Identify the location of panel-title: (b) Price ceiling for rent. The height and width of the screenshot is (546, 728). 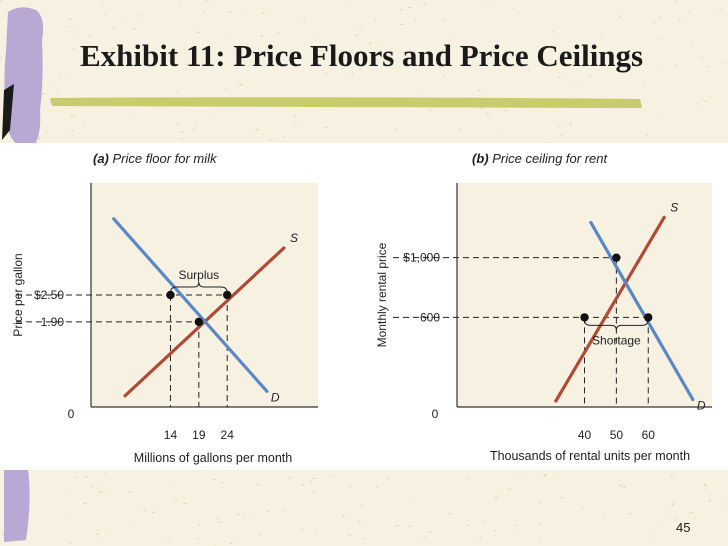
(540, 158).